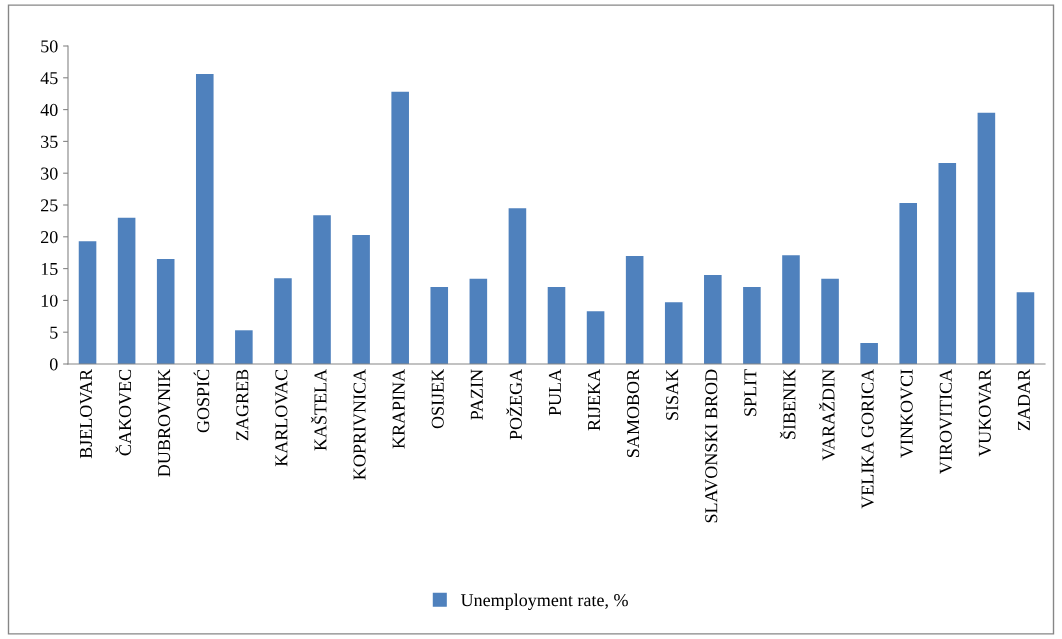 Image resolution: width=1062 pixels, height=639 pixels. What do you see at coordinates (555, 392) in the screenshot?
I see `x-tick-label: PULA` at bounding box center [555, 392].